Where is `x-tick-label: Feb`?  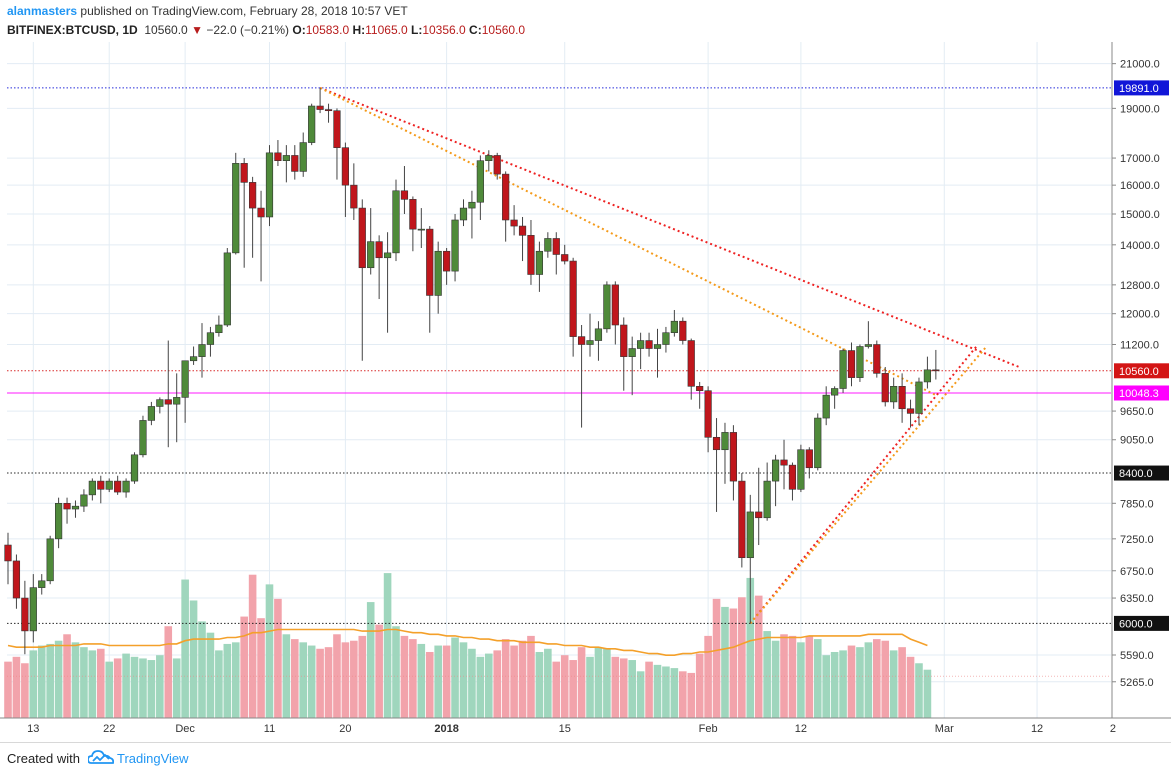 x-tick-label: Feb is located at coordinates (708, 729).